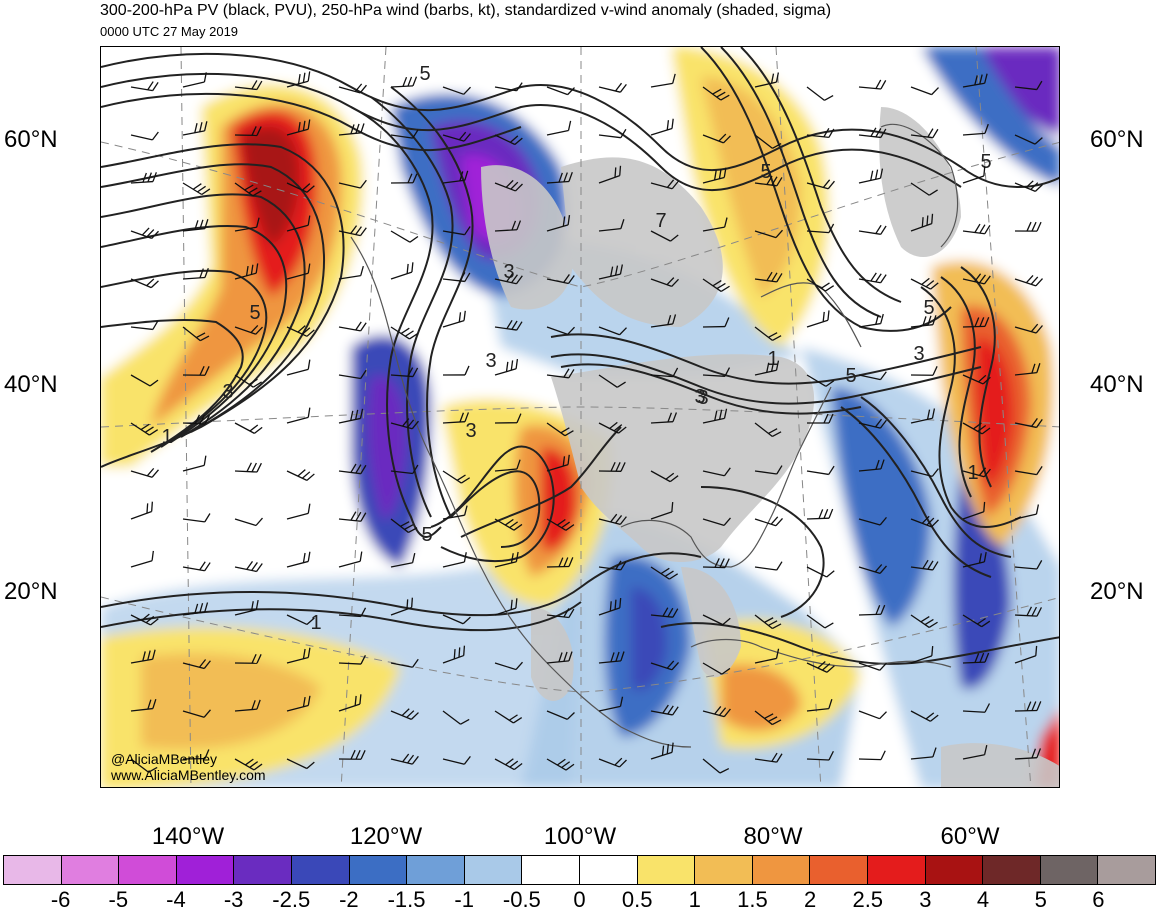 The width and height of the screenshot is (1160, 913). I want to click on colorbar-tick-label: -1.5, so click(407, 900).